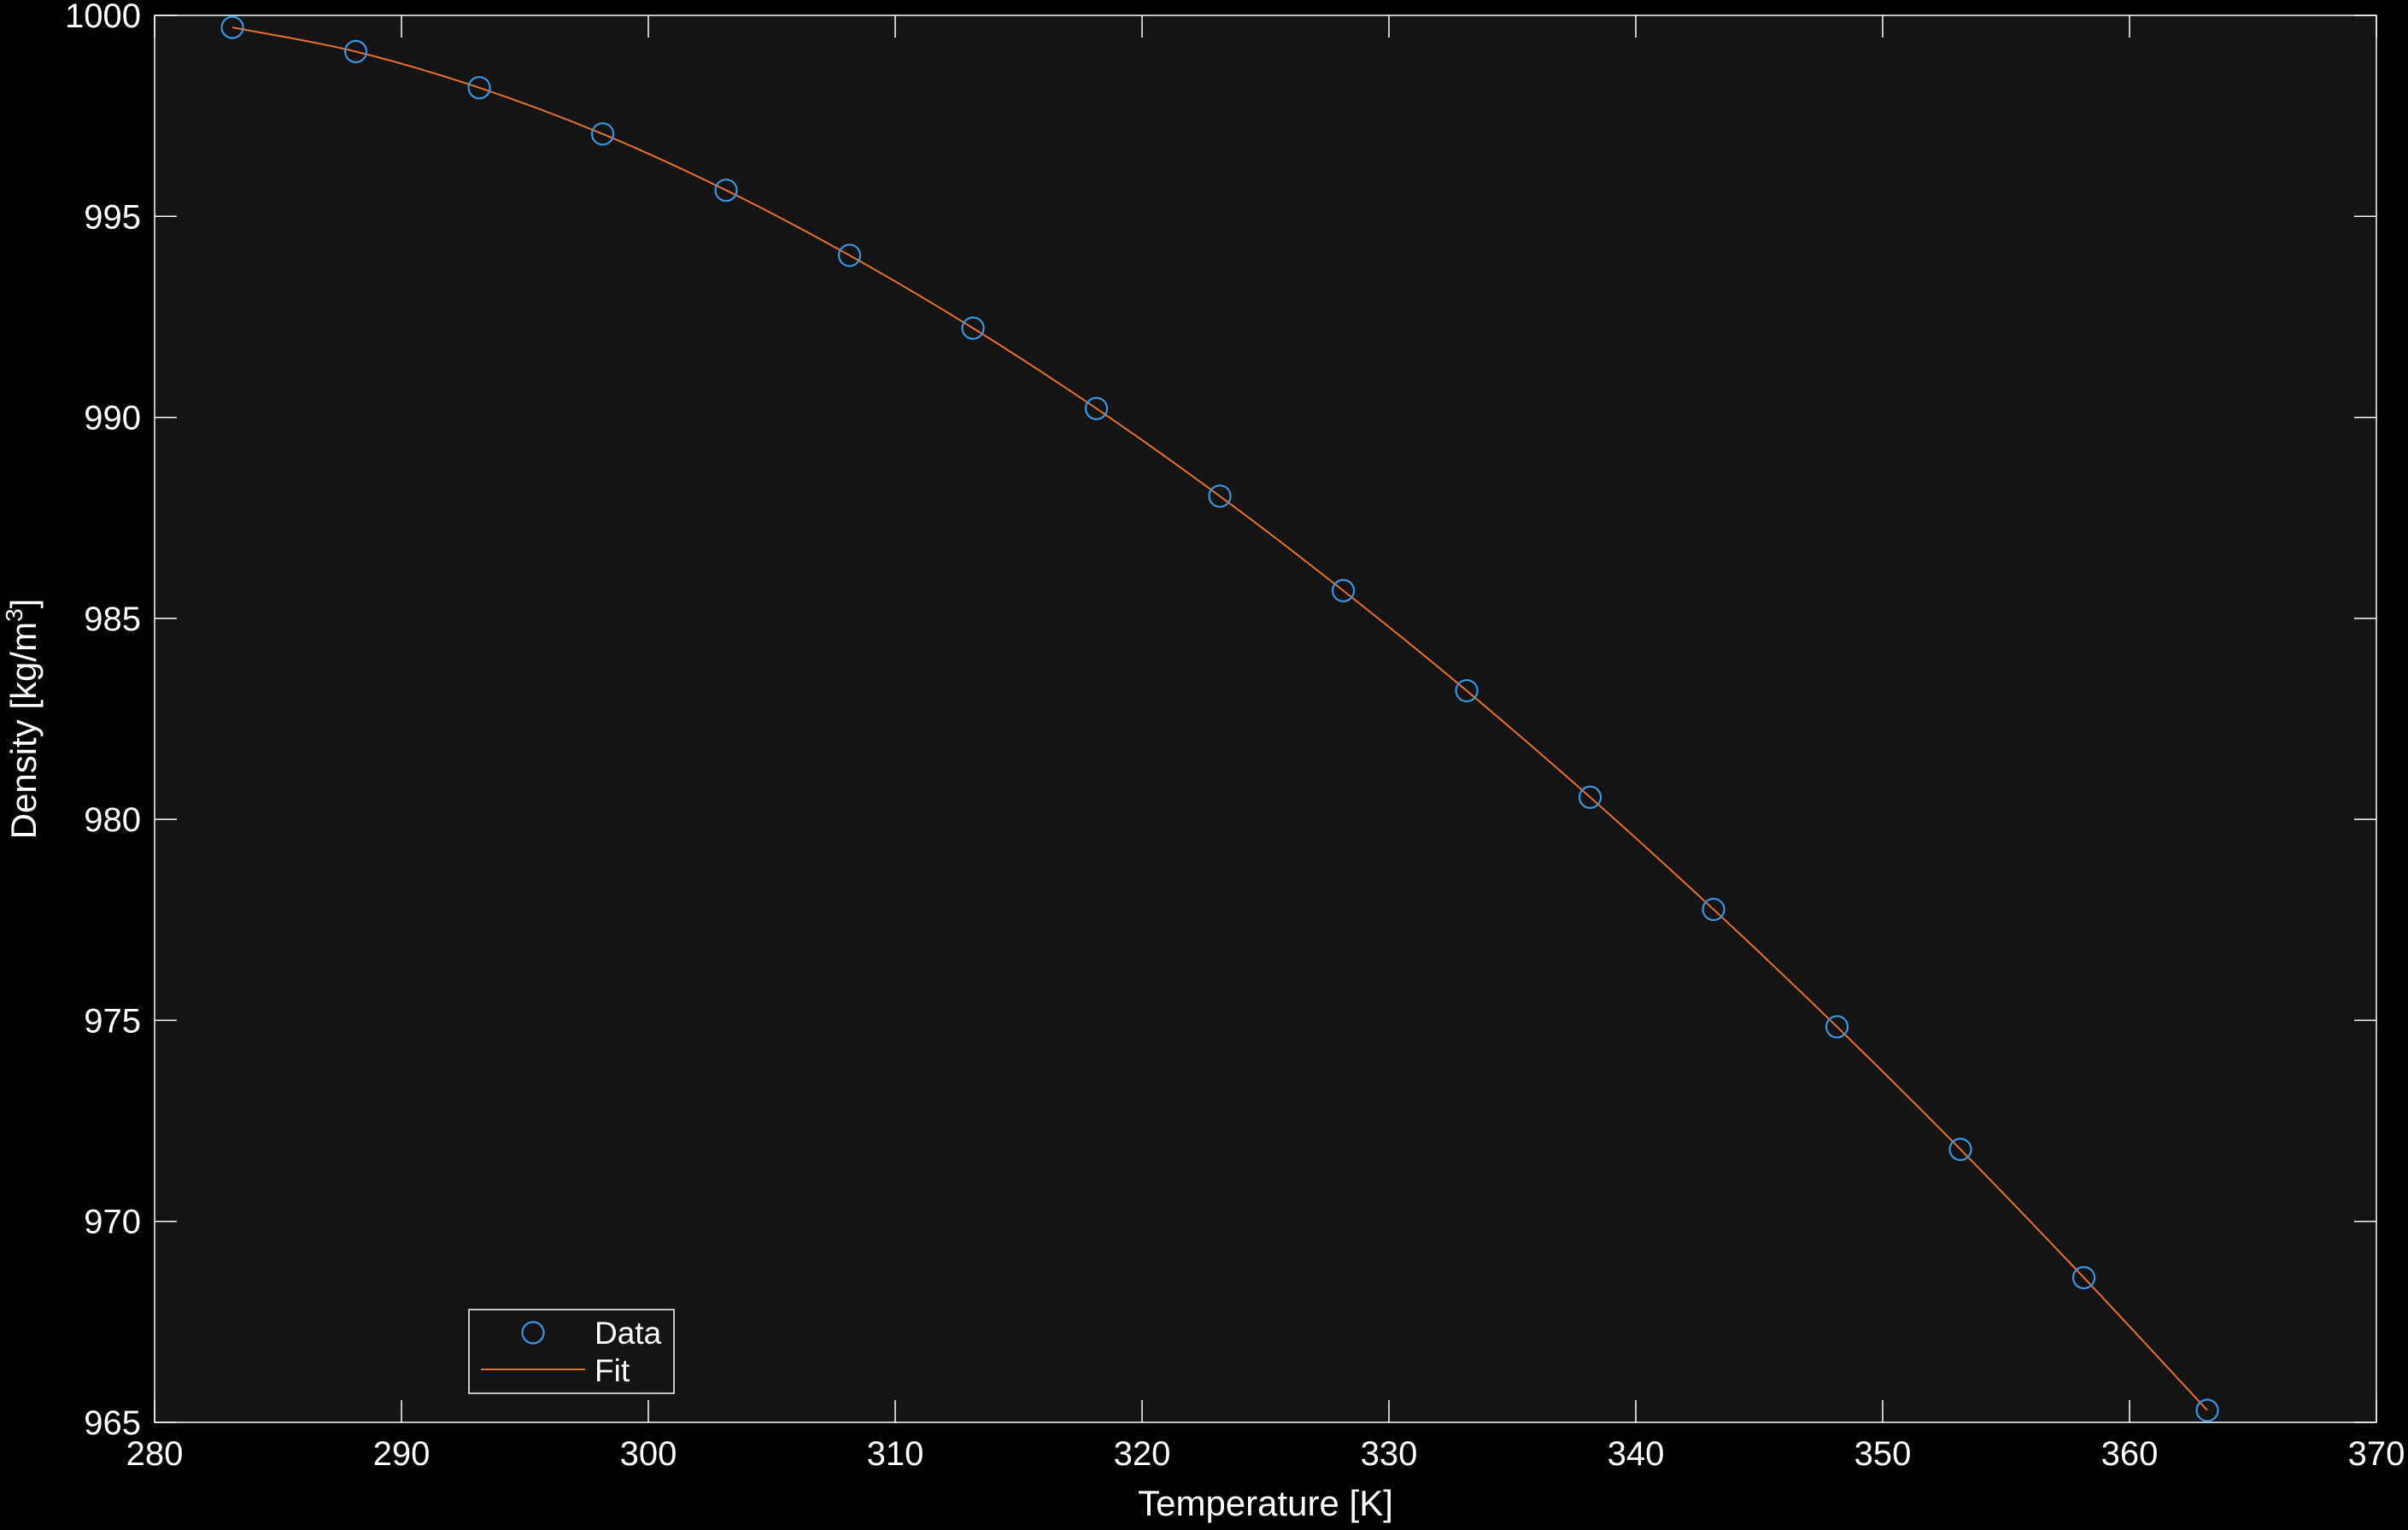 This screenshot has height=1530, width=2408. What do you see at coordinates (112, 1423) in the screenshot?
I see `y-tick-label: 965` at bounding box center [112, 1423].